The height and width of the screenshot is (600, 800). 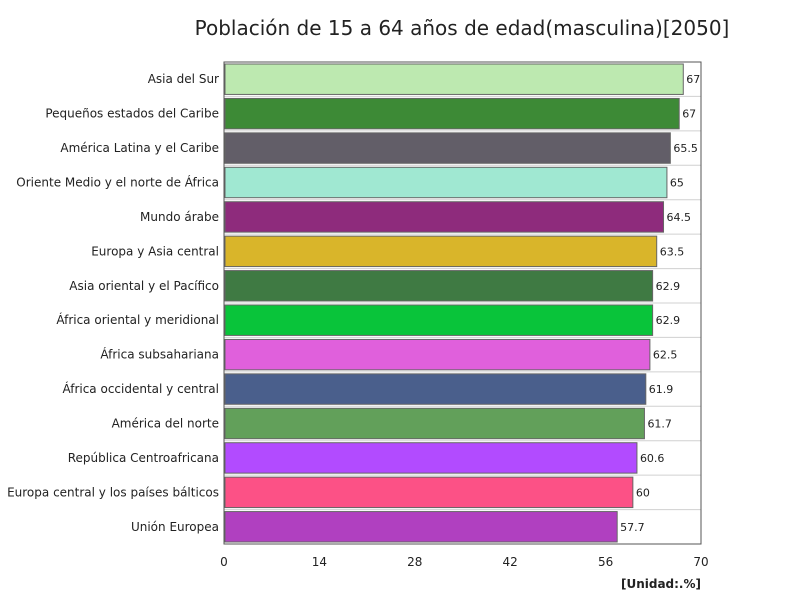 What do you see at coordinates (661, 389) in the screenshot?
I see `value-label: 61.9` at bounding box center [661, 389].